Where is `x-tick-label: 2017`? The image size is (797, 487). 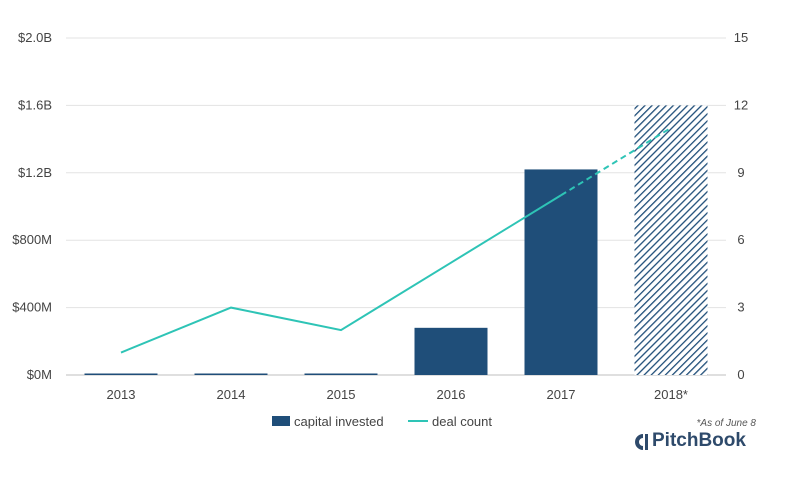 x-tick-label: 2017 is located at coordinates (561, 394).